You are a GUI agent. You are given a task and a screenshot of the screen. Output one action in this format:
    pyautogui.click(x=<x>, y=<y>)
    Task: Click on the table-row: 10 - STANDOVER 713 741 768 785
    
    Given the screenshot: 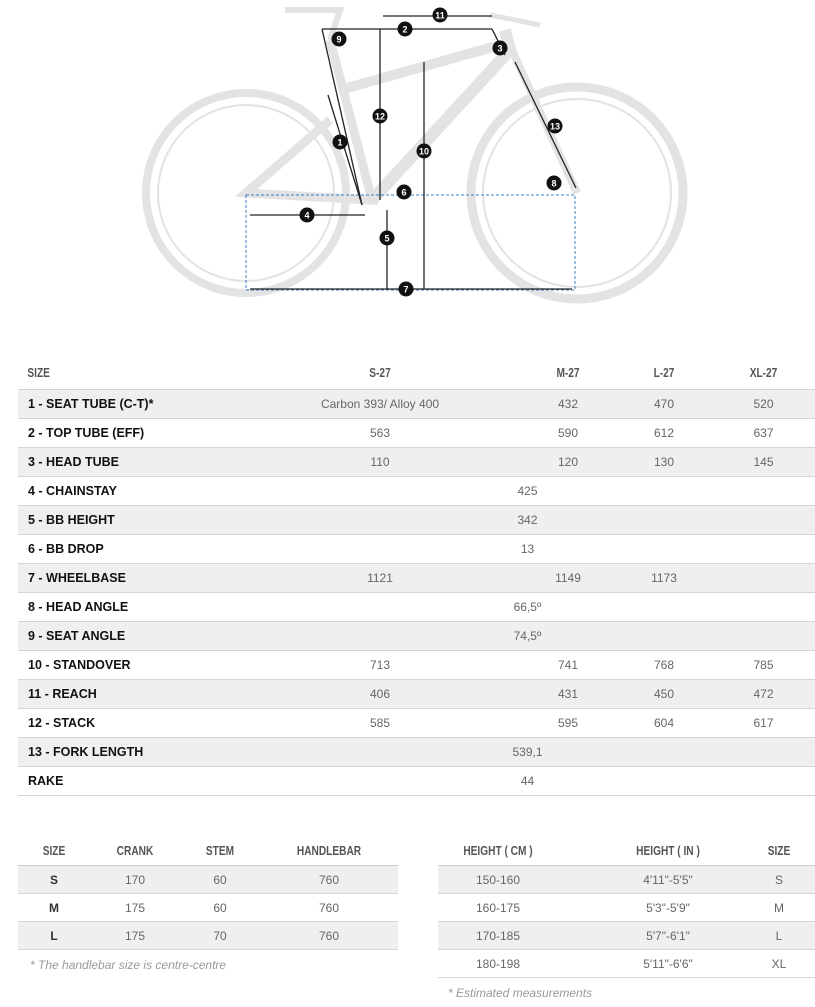 What is the action you would take?
    pyautogui.click(x=416, y=665)
    